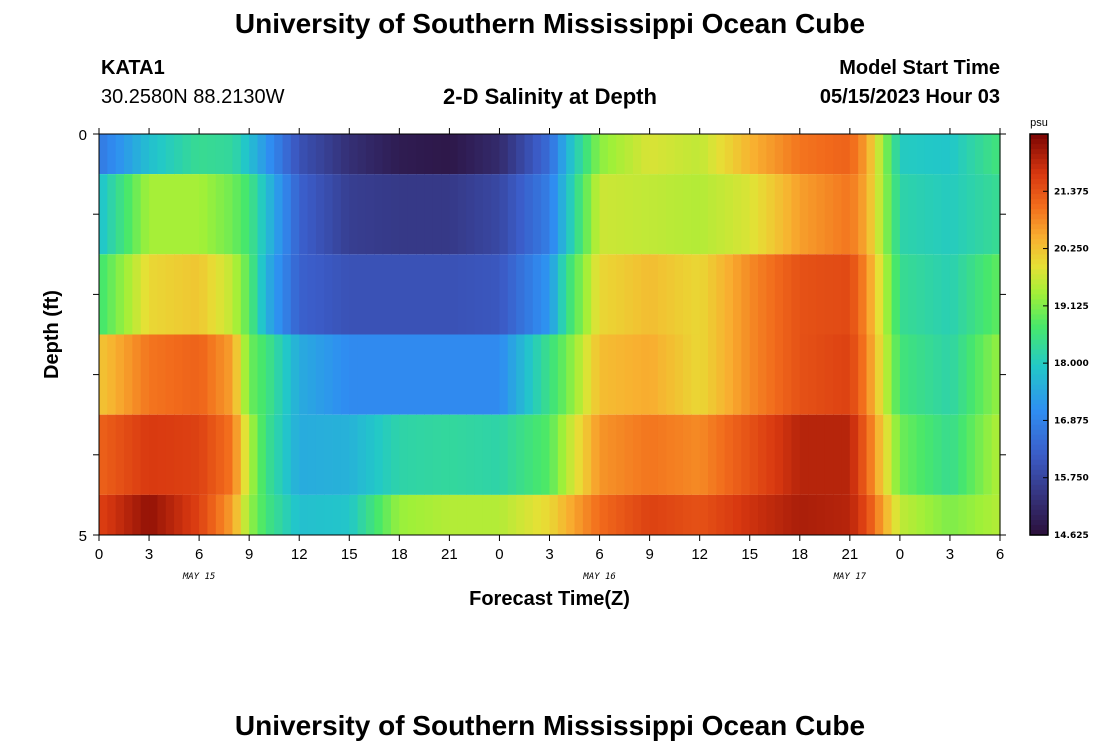 This screenshot has height=750, width=1100. I want to click on date-label: MAY 16, so click(599, 577).